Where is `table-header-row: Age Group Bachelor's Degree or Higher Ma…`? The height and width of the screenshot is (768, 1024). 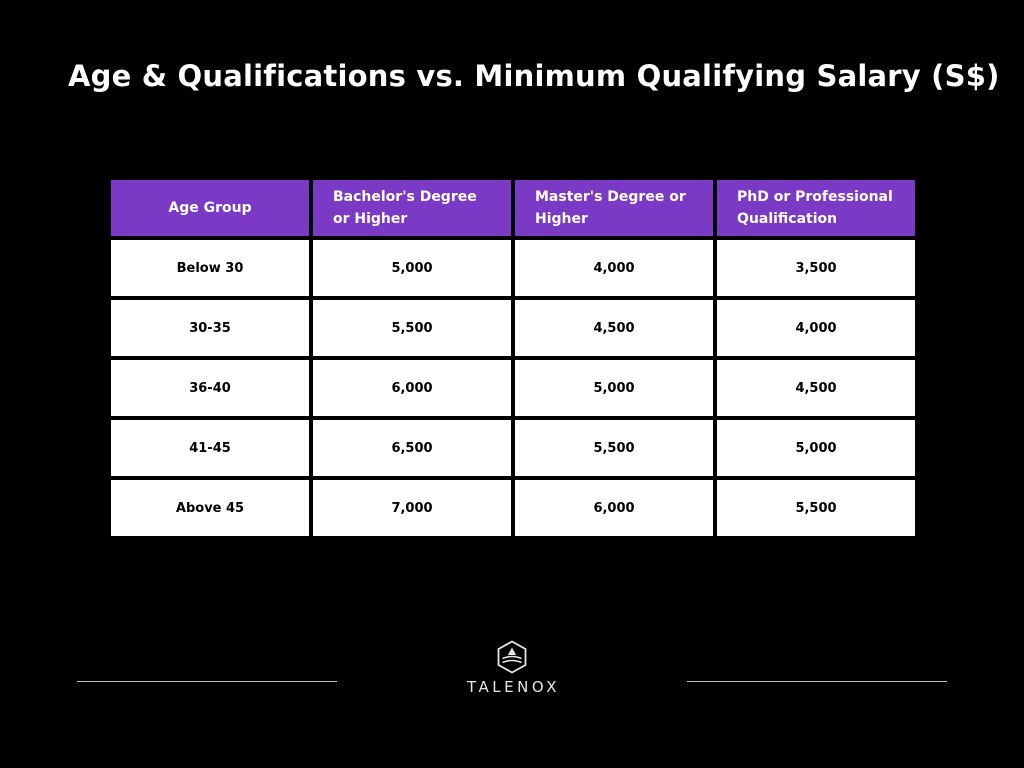 table-header-row: Age Group Bachelor's Degree or Higher Ma… is located at coordinates (513, 208).